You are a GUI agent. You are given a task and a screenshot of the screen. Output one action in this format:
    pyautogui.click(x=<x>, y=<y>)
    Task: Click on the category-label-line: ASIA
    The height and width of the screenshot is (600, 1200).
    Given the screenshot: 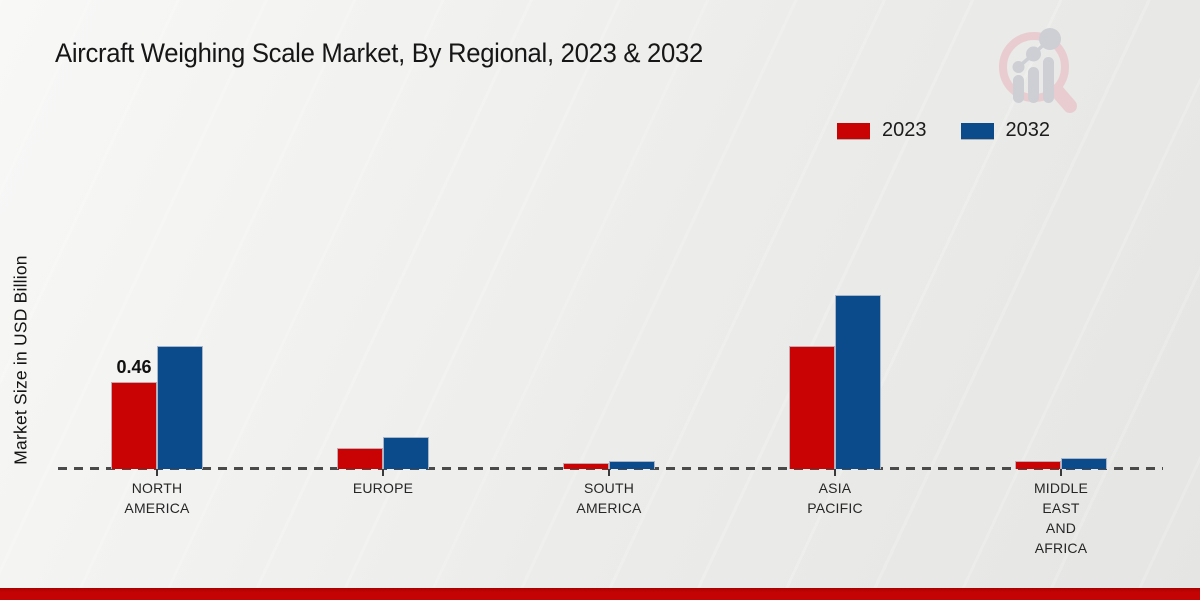 What is the action you would take?
    pyautogui.click(x=835, y=488)
    